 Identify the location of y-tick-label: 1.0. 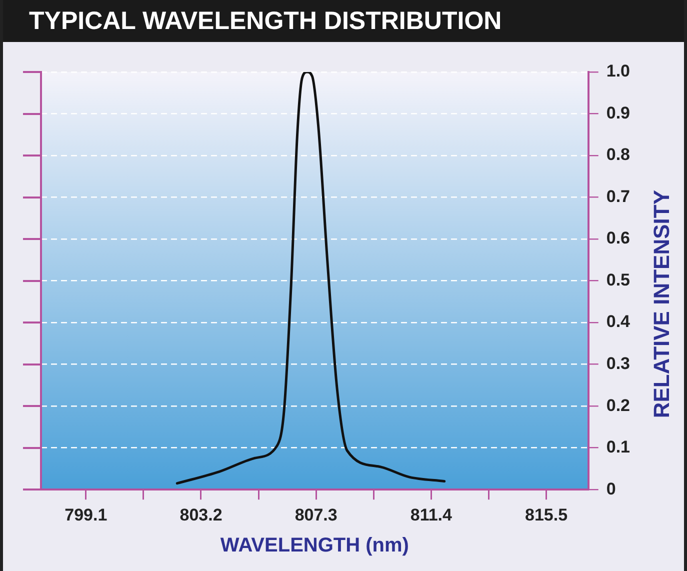
(618, 71).